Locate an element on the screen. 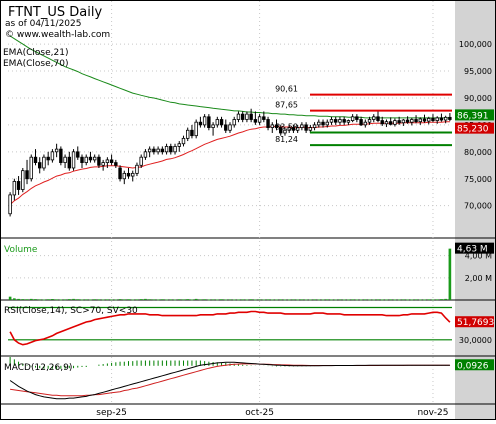  x-axis: sep-25 oct-25 nov-25 is located at coordinates (272, 413).